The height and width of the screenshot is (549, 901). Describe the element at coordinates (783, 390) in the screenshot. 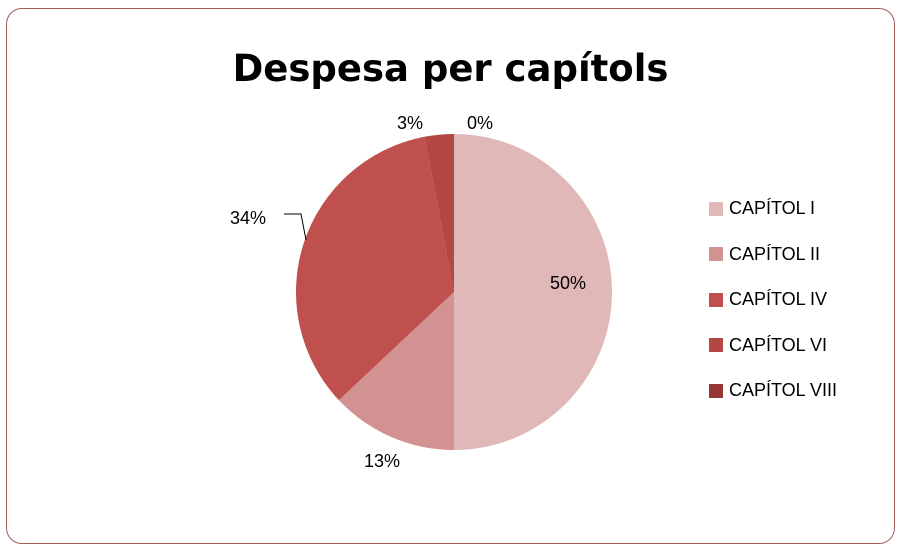

I see `legend-label: CAPÍTOL VIII` at that location.